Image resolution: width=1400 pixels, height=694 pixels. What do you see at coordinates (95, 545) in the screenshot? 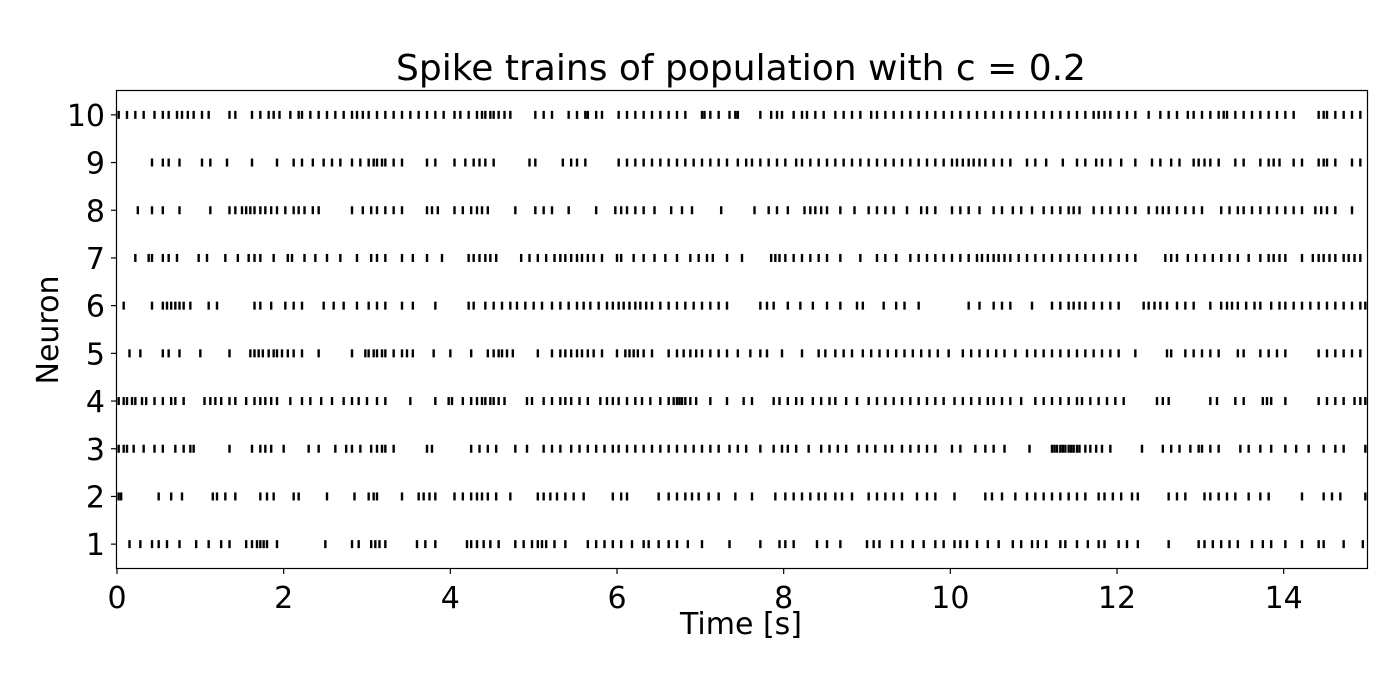
I see `y-tick-label: 1` at bounding box center [95, 545].